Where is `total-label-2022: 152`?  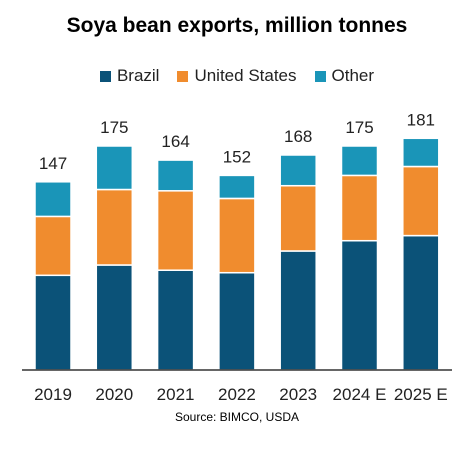 total-label-2022: 152 is located at coordinates (237, 156).